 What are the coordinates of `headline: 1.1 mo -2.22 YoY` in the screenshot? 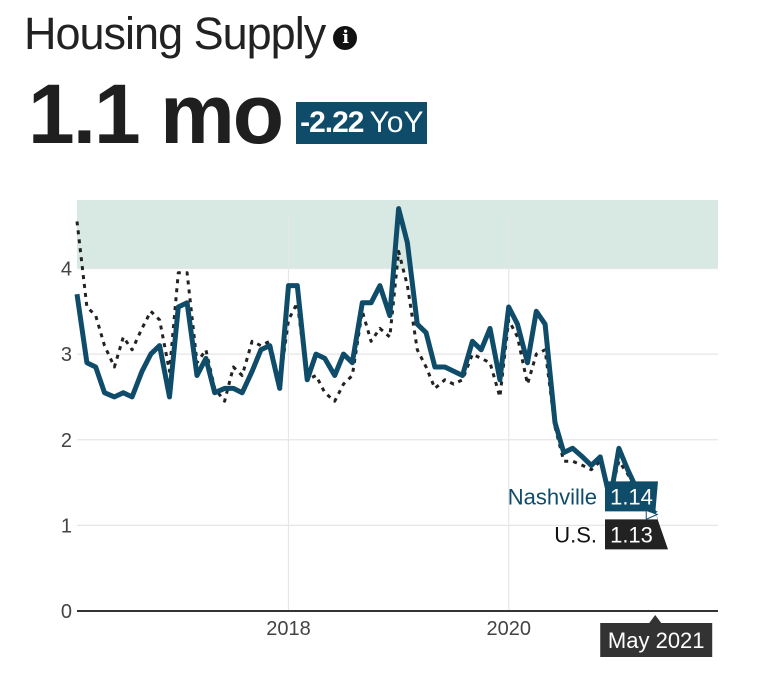 It's located at (228, 114).